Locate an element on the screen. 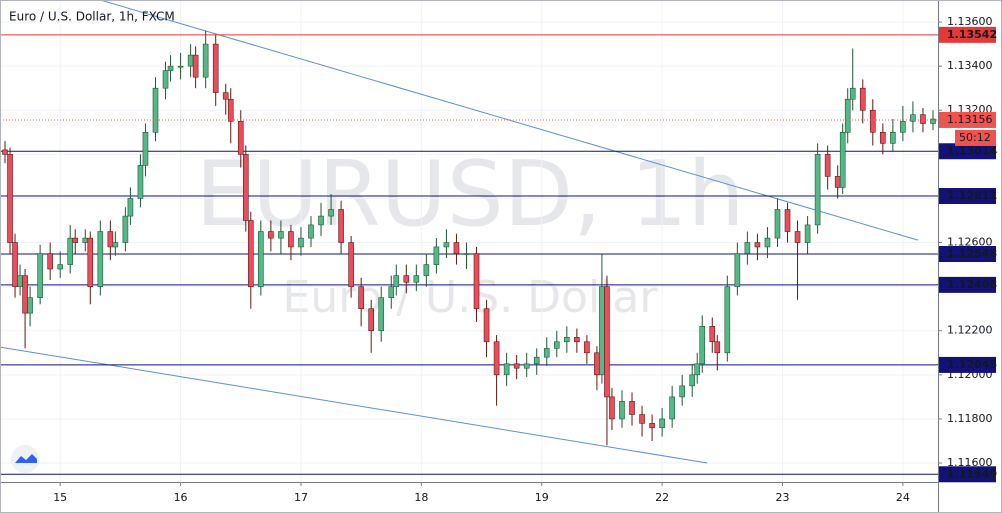  logo is located at coordinates (25, 459).